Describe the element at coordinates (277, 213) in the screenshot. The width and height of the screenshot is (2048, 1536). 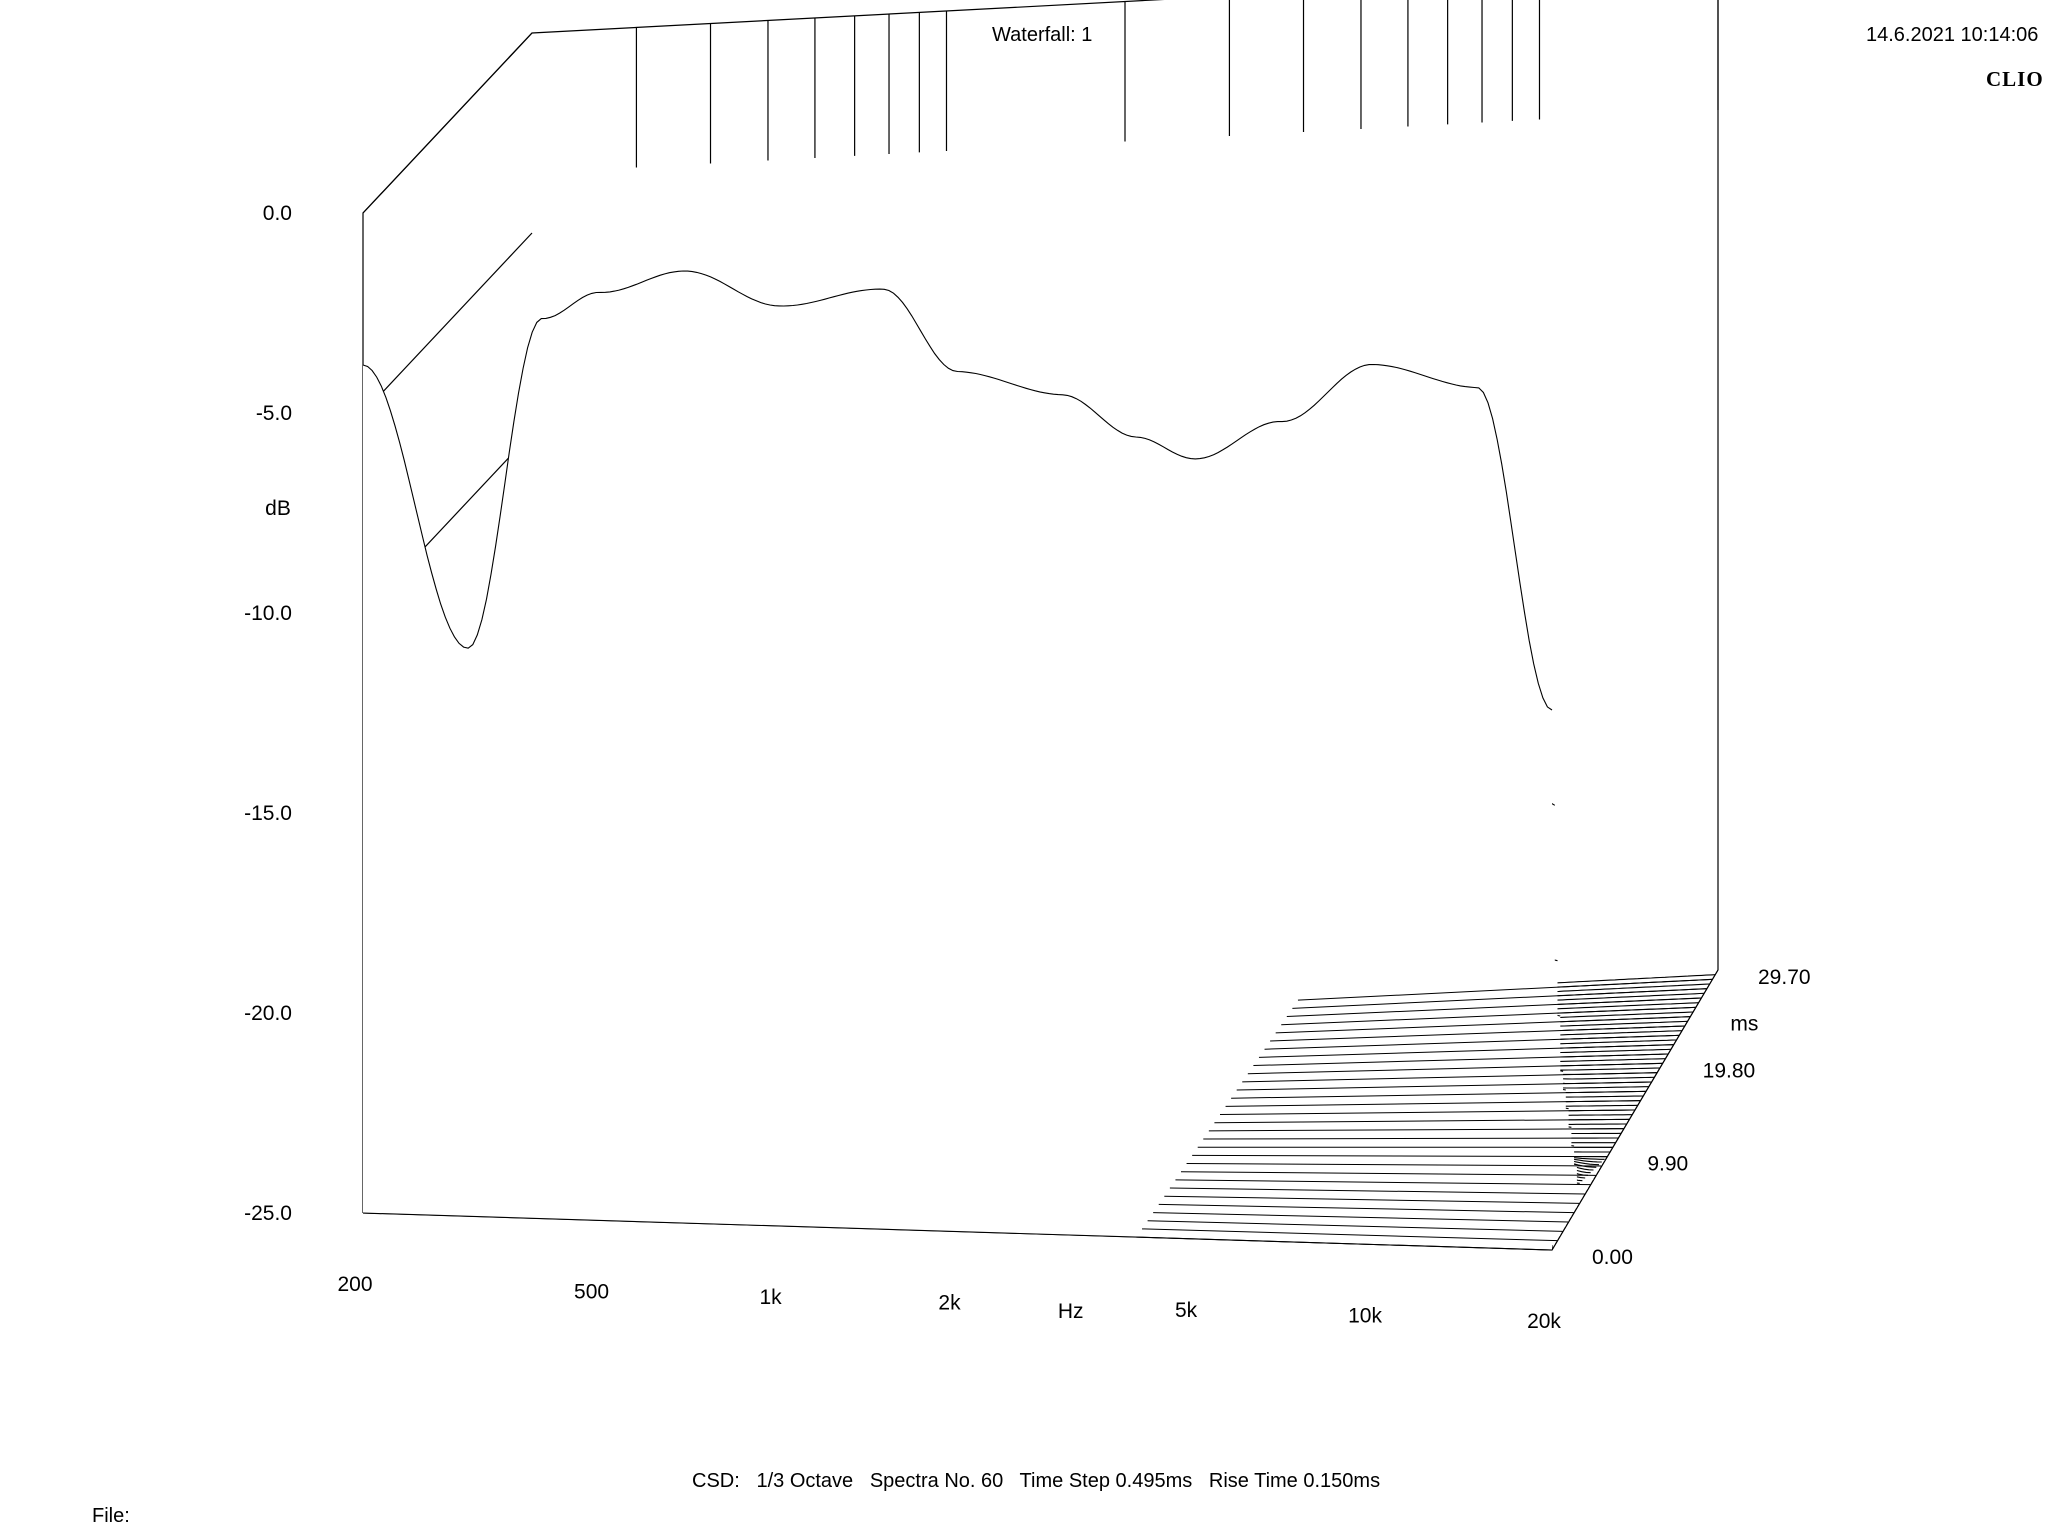
I see `y-tick-label: 0.0` at that location.